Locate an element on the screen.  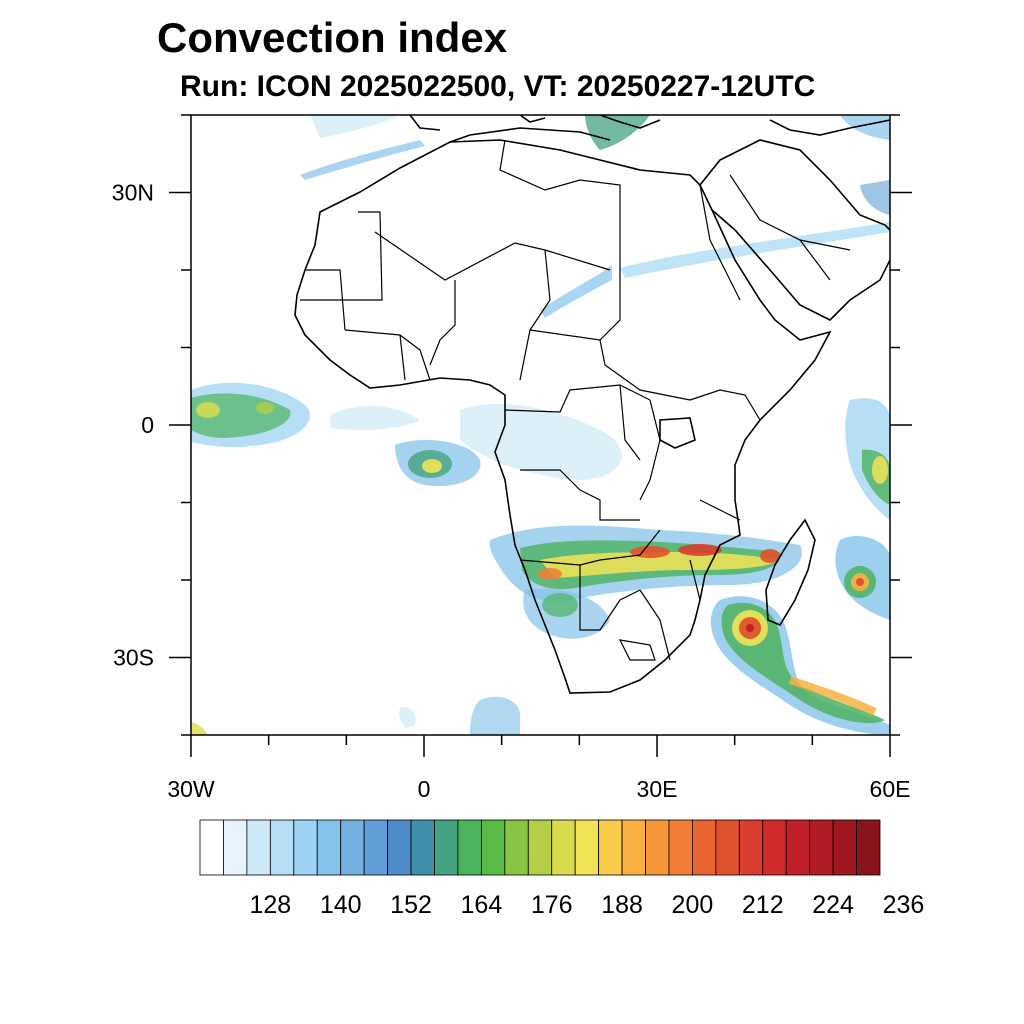
chart-title: Convection index is located at coordinates (332, 37).